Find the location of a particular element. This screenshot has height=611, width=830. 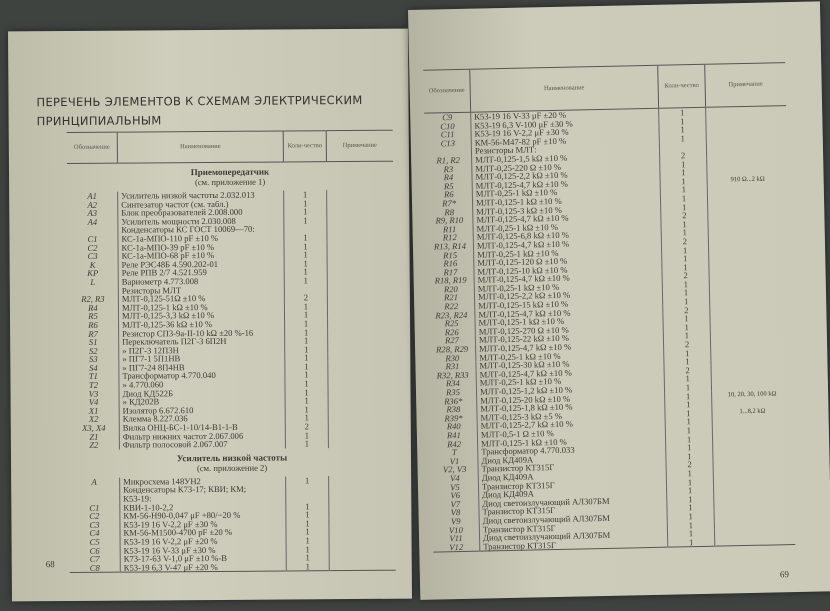

section-subtitle: (см. приложение 1) is located at coordinates (230, 182).